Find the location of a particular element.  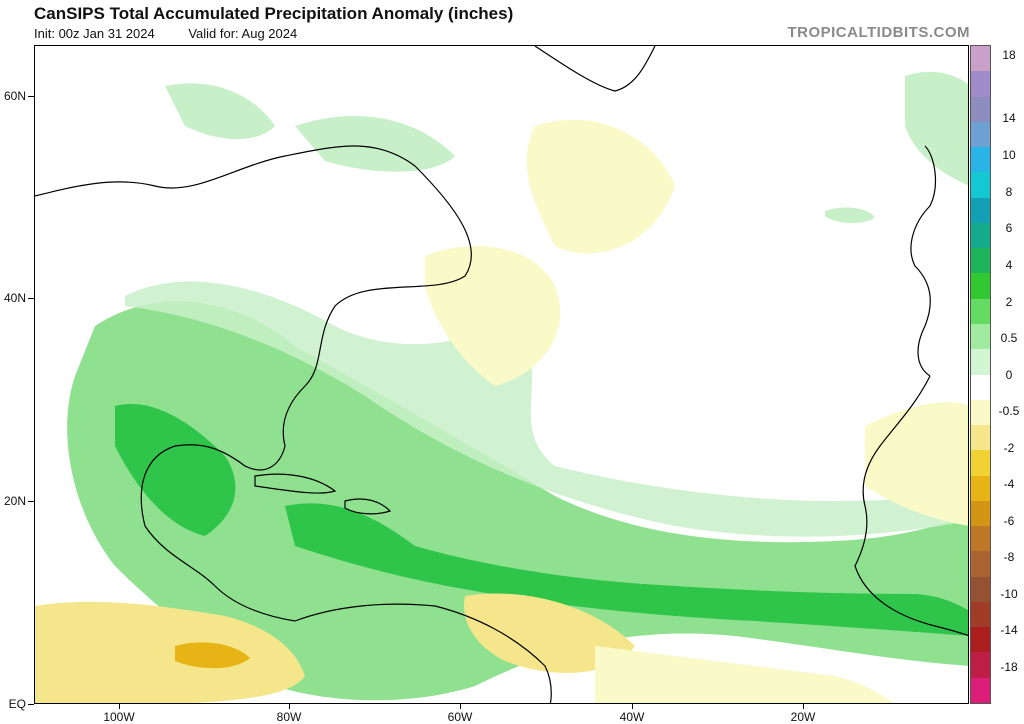

hispaniola-coast is located at coordinates (368, 506).